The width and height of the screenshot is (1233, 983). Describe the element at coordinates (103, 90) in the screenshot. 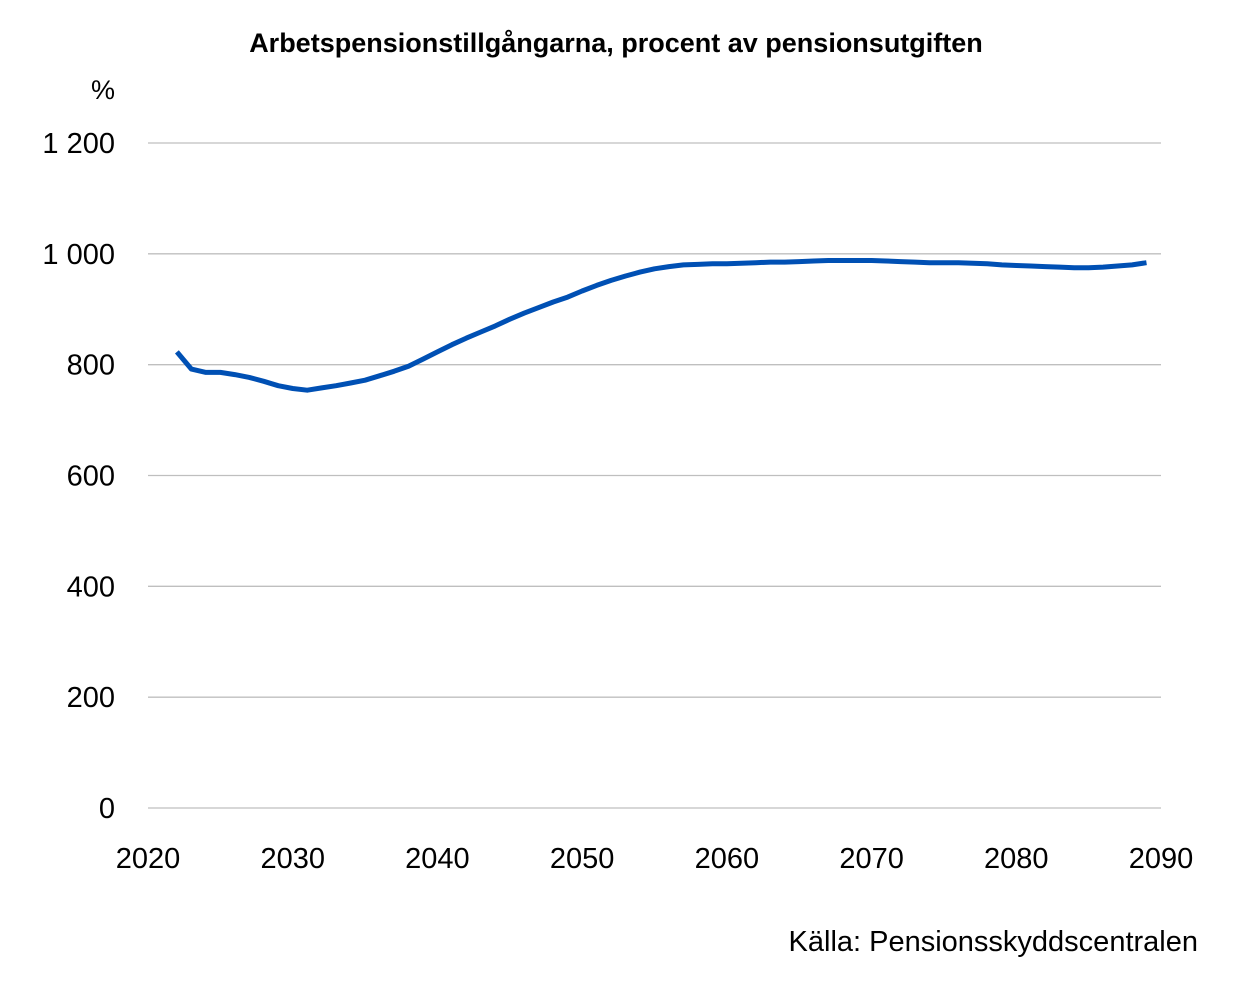

I see `y-axis-unit-label: %` at that location.